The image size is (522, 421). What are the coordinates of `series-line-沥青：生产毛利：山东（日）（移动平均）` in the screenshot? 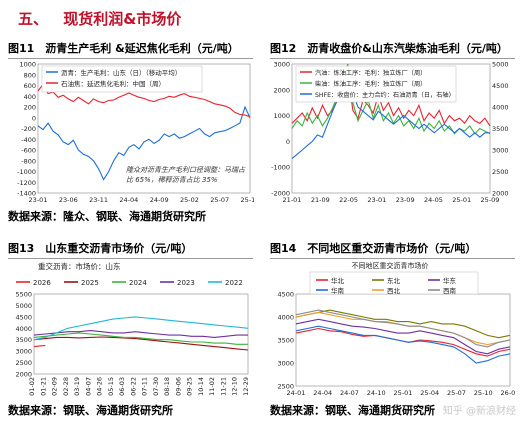 It's located at (144, 143).